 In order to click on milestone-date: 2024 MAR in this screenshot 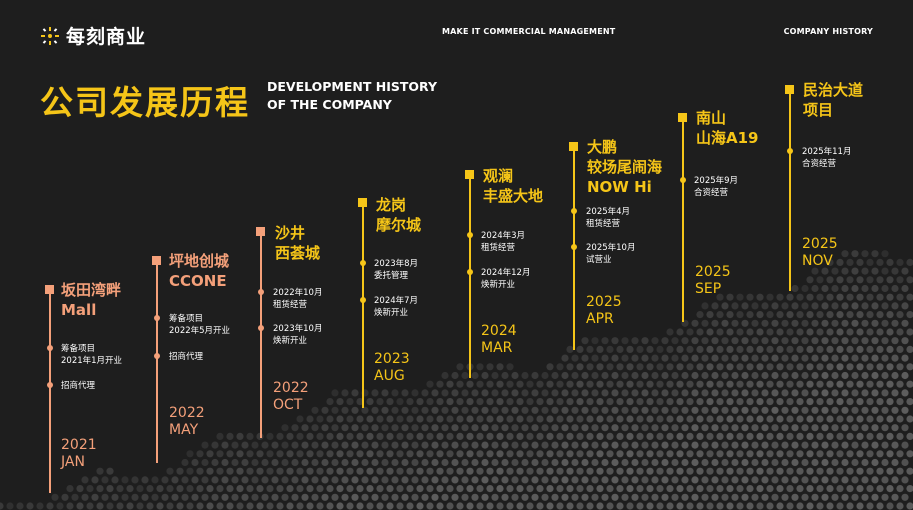, I will do `click(499, 340)`.